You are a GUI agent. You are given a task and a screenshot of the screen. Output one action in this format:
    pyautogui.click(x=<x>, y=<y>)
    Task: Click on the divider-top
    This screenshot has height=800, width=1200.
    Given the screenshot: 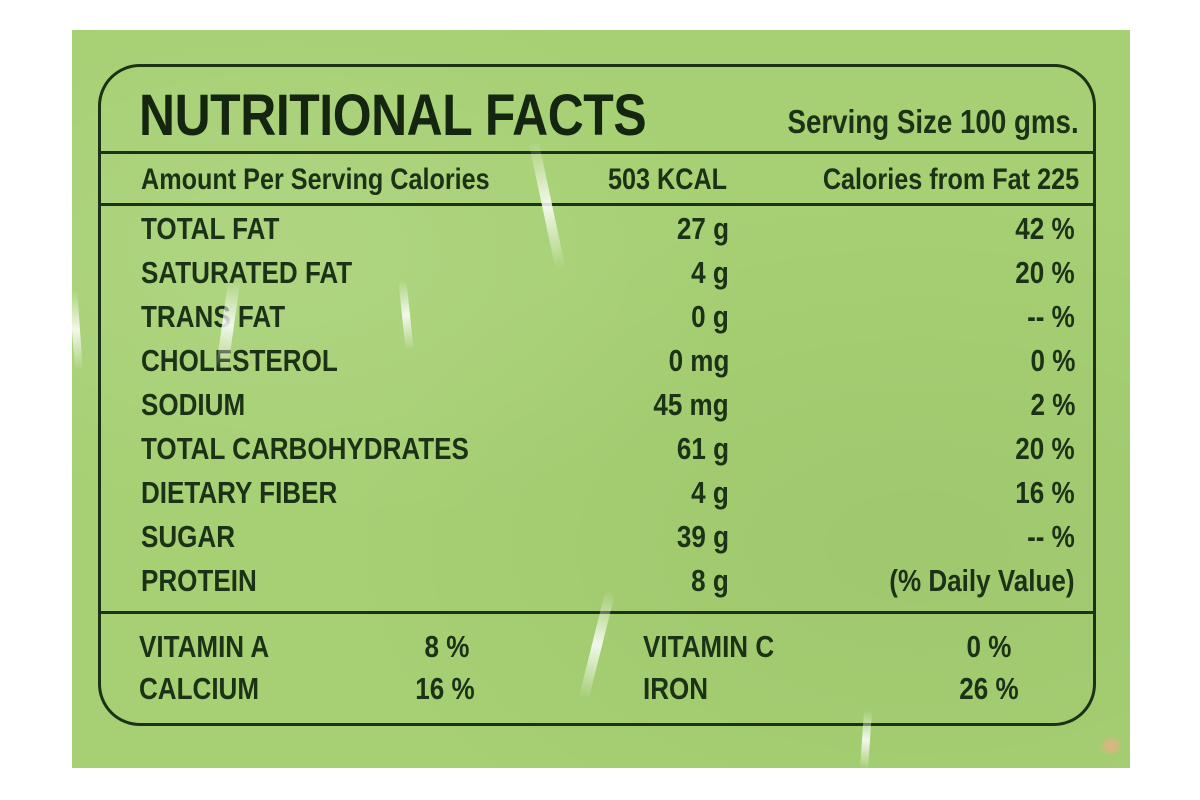 What is the action you would take?
    pyautogui.click(x=597, y=152)
    